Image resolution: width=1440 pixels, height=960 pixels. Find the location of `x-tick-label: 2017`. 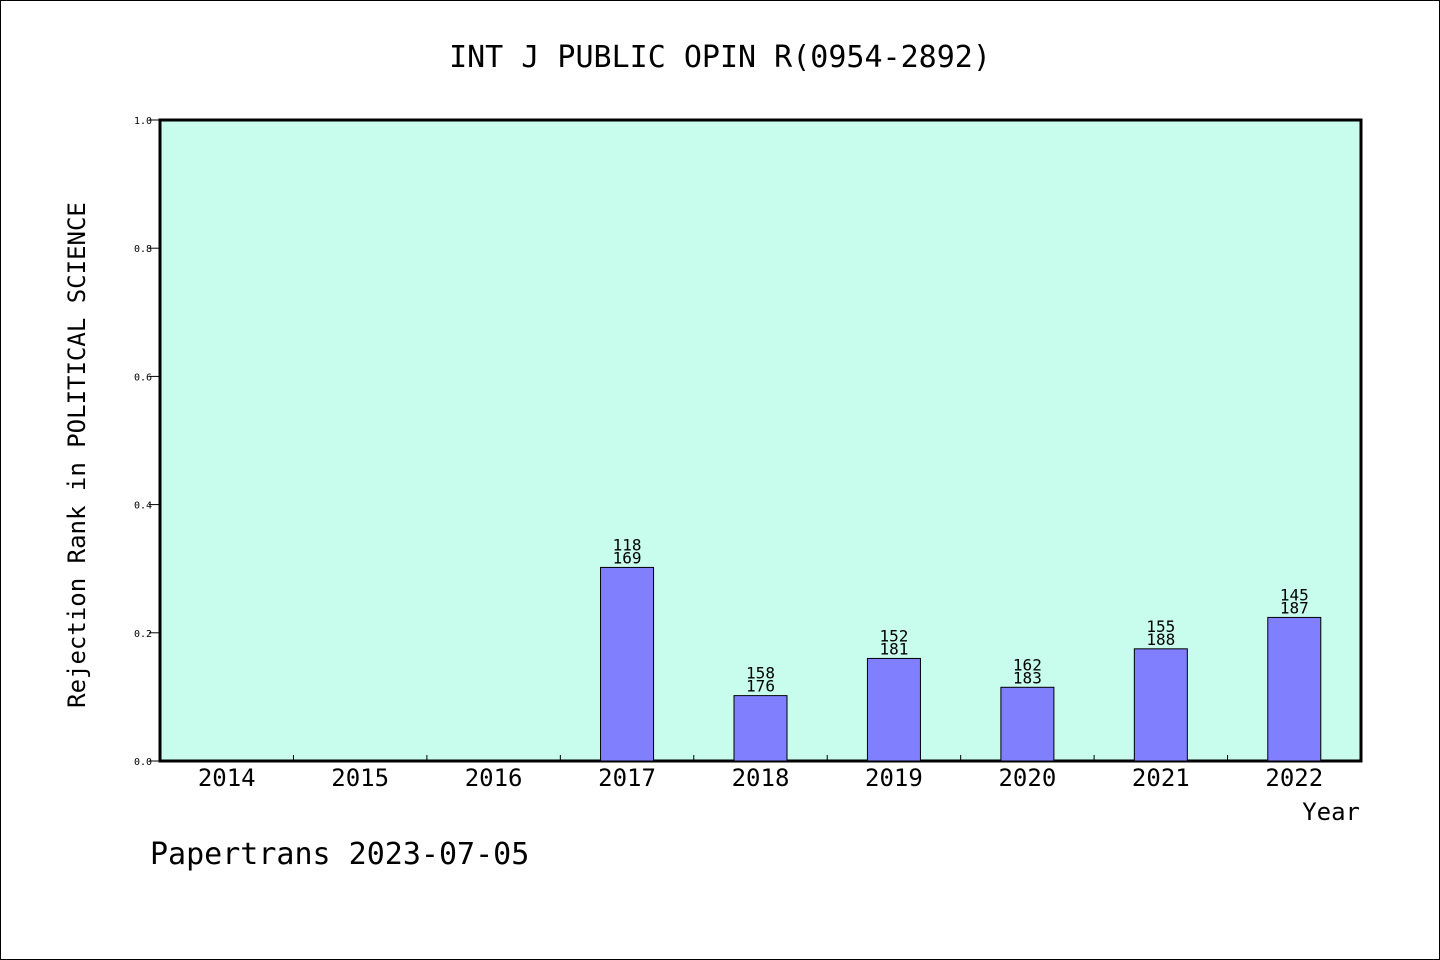

x-tick-label: 2017 is located at coordinates (627, 778).